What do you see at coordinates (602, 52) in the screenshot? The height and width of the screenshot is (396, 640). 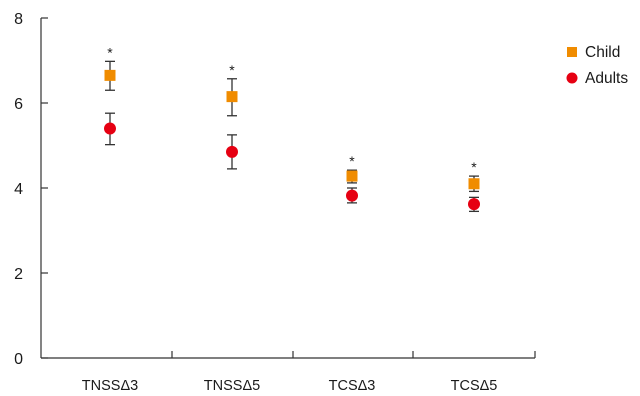 I see `legend-label: Child` at bounding box center [602, 52].